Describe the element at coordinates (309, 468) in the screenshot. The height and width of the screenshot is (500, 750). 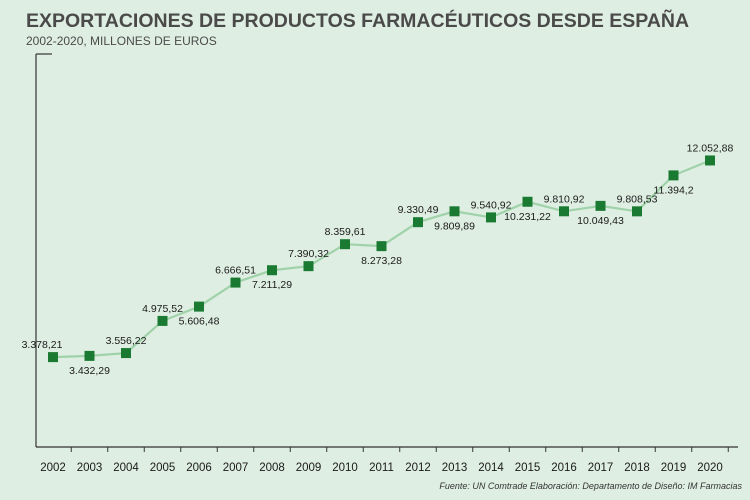
I see `x-tick-label: 2009` at that location.